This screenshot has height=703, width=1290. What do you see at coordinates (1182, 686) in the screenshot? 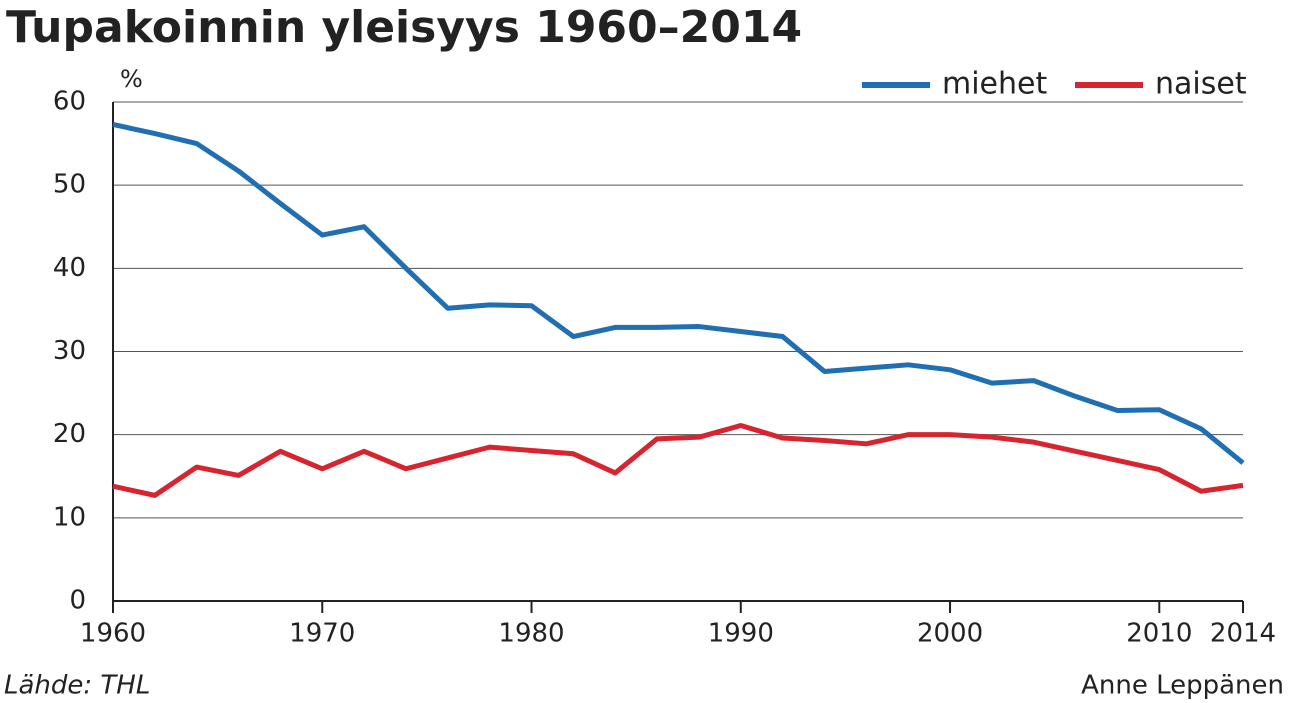
I see `author: Anne Leppänen` at bounding box center [1182, 686].